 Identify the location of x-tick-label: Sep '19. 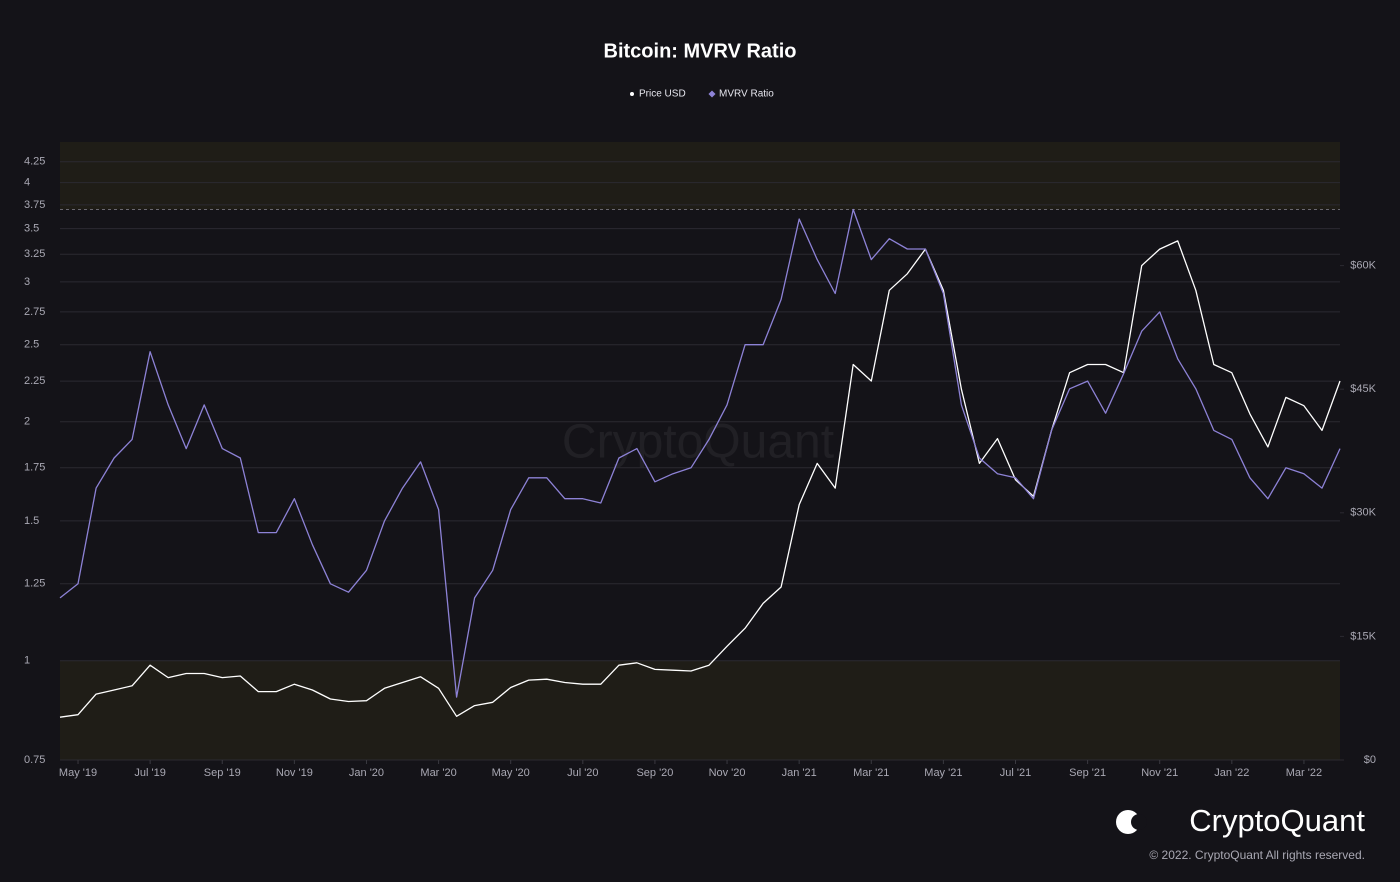
(222, 773).